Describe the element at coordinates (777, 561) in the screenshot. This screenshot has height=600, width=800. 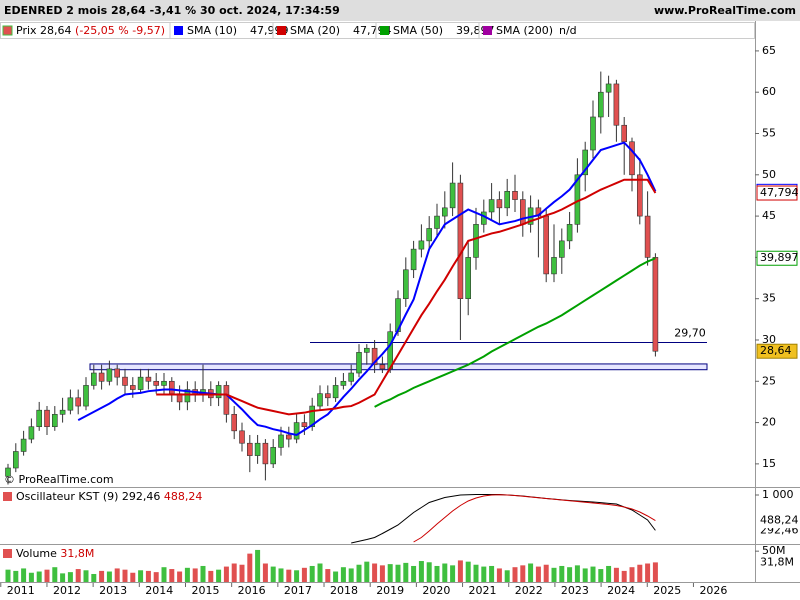
I see `value-tag-label: 31,8M` at that location.